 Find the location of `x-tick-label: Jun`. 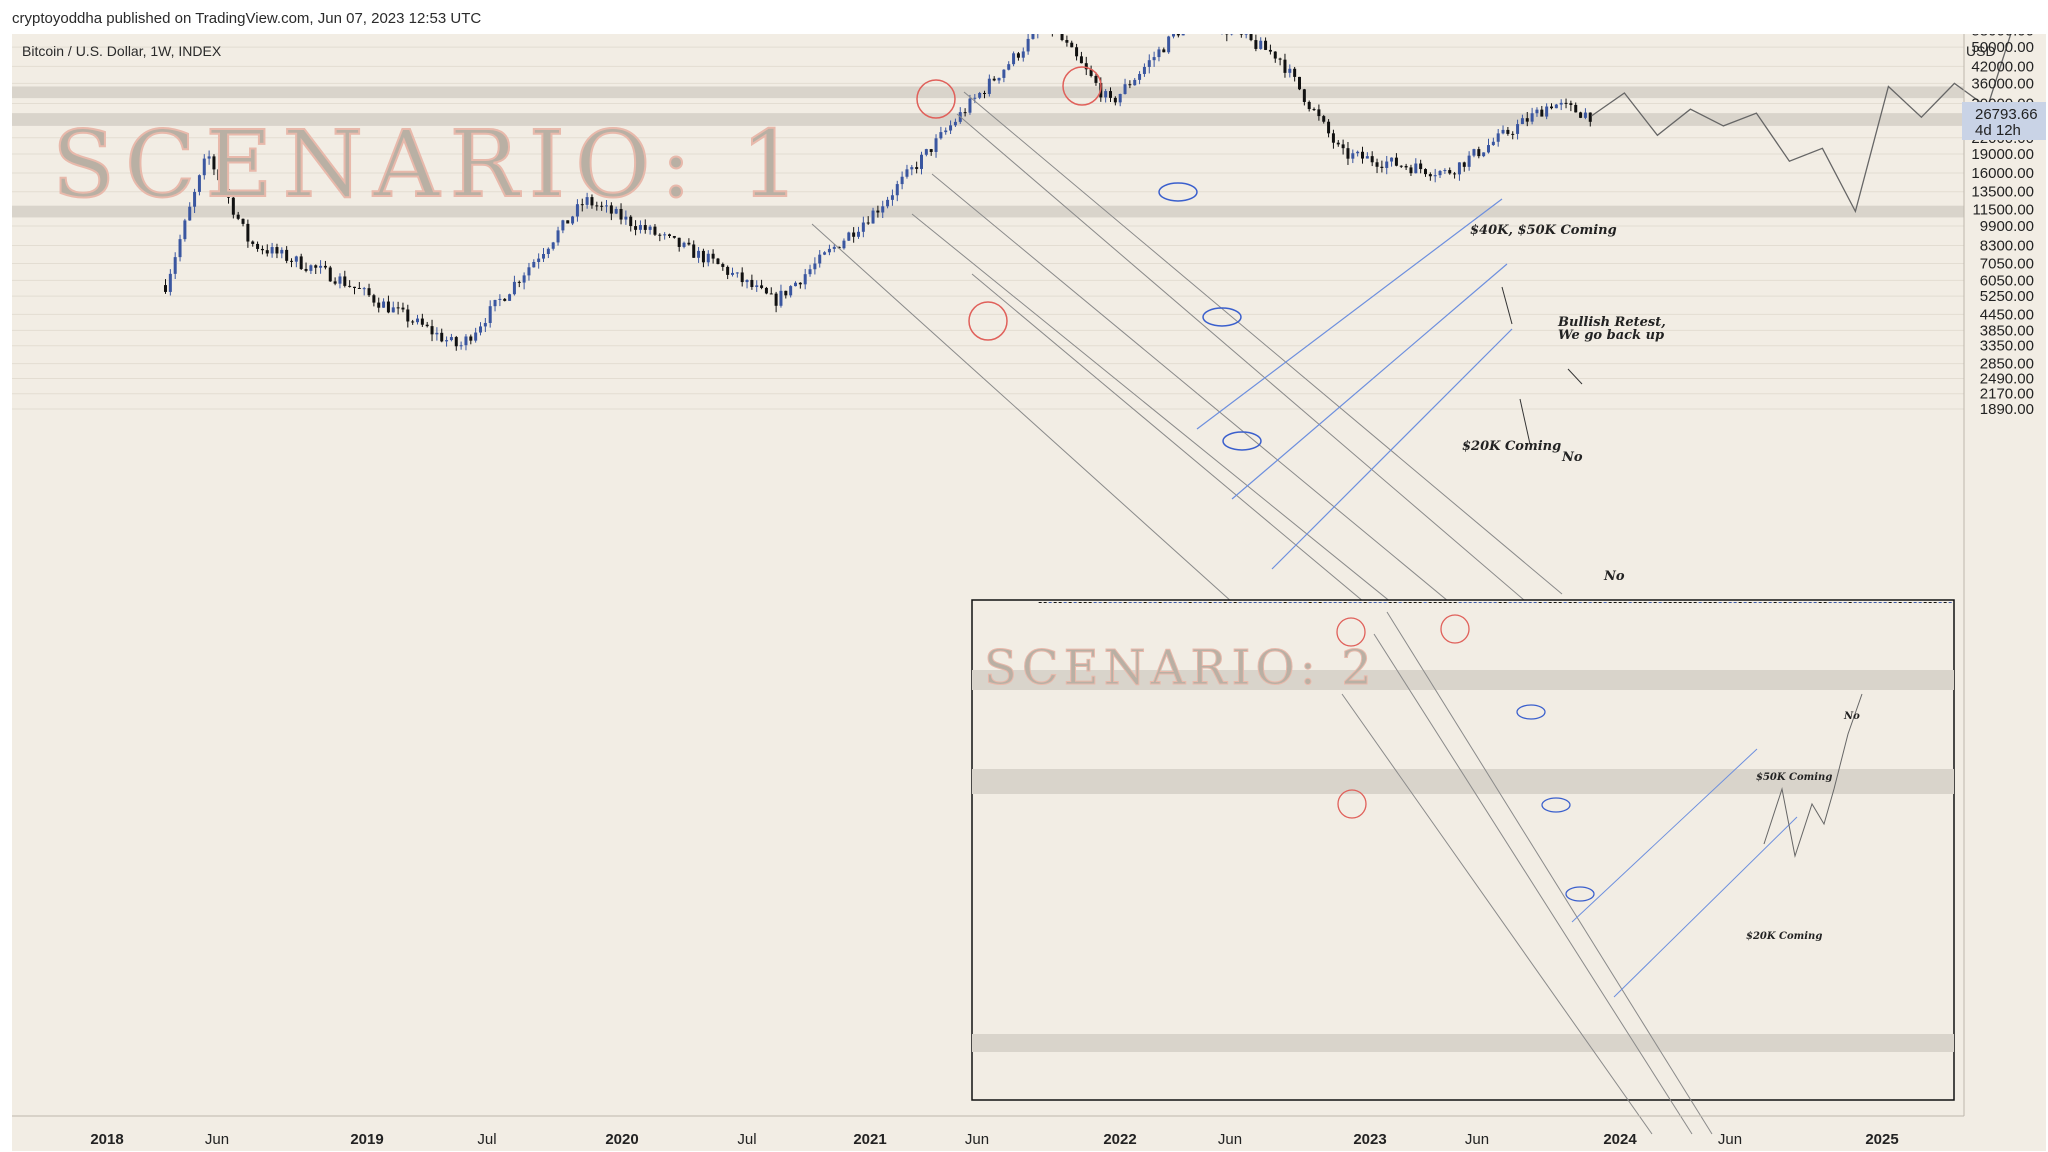

x-tick-label: Jun is located at coordinates (1230, 1139).